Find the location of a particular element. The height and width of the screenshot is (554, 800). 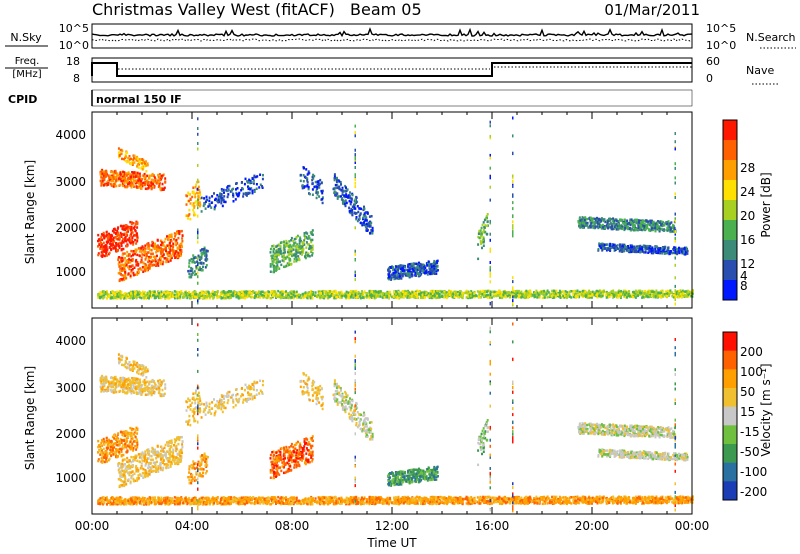

nave-label: Nave is located at coordinates (760, 70).